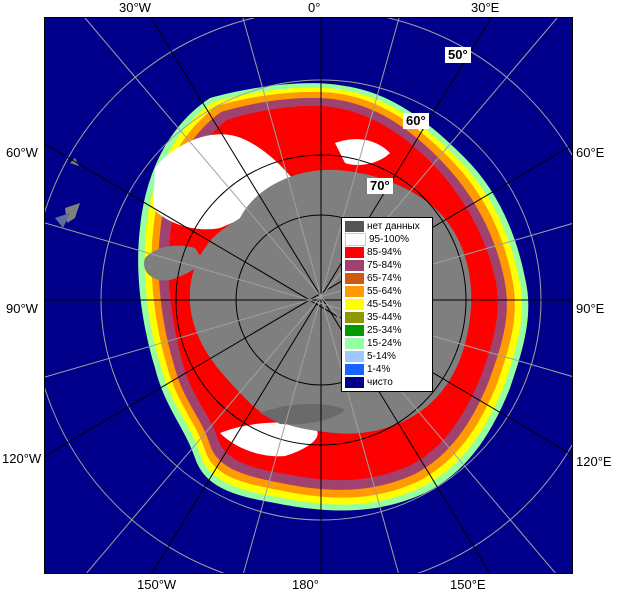  Describe the element at coordinates (468, 584) in the screenshot. I see `lon-label-150e: 150°E` at that location.